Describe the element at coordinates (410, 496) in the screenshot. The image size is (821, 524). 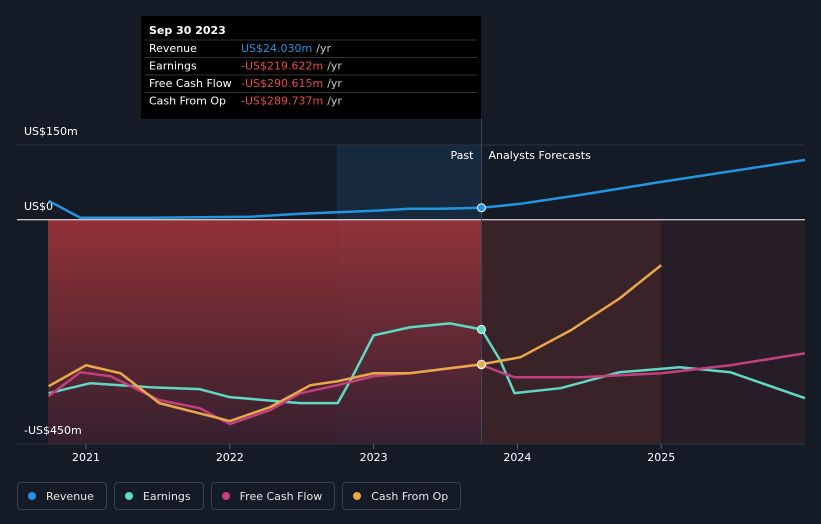
I see `legend-label: Cash From Op` at that location.